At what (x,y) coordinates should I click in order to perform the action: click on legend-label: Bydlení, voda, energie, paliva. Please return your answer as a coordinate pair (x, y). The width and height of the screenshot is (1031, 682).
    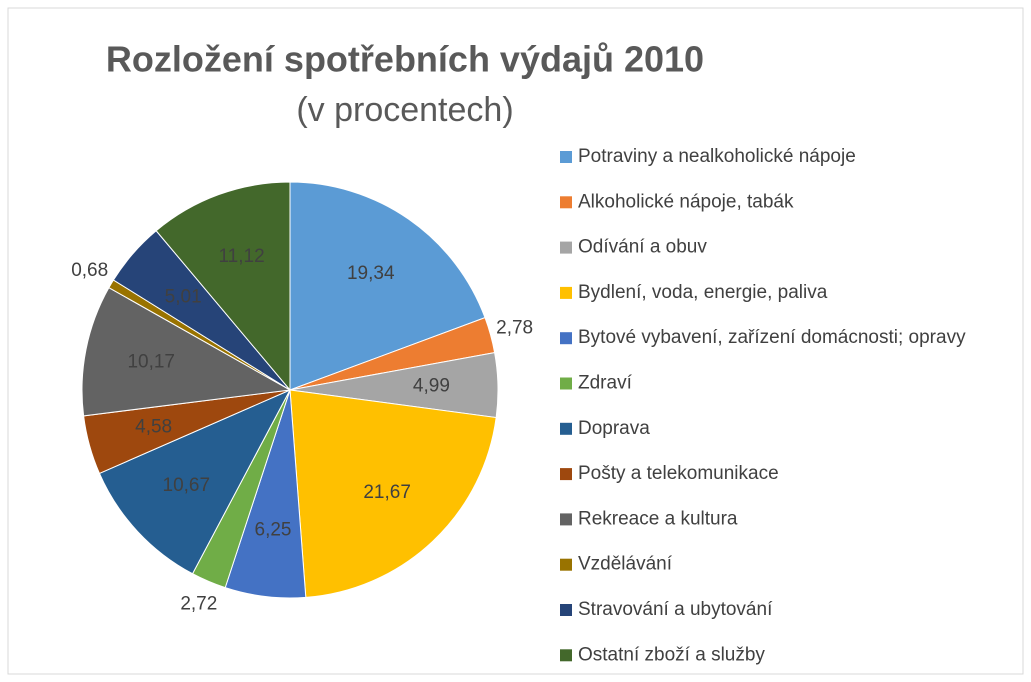
    Looking at the image, I should click on (703, 292).